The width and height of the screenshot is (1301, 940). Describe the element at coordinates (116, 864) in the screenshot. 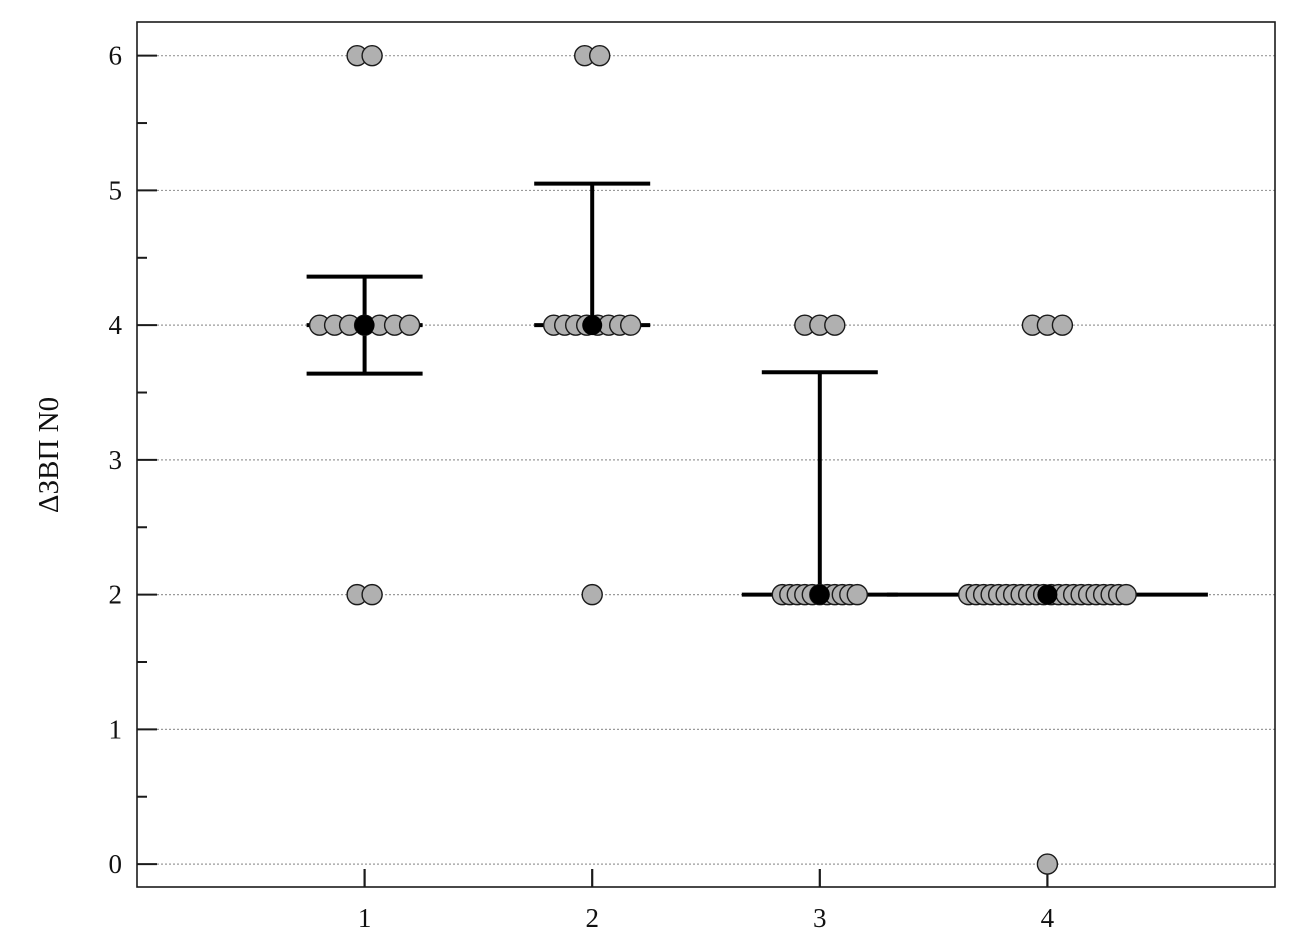

I see `y-tick-label: 0` at that location.